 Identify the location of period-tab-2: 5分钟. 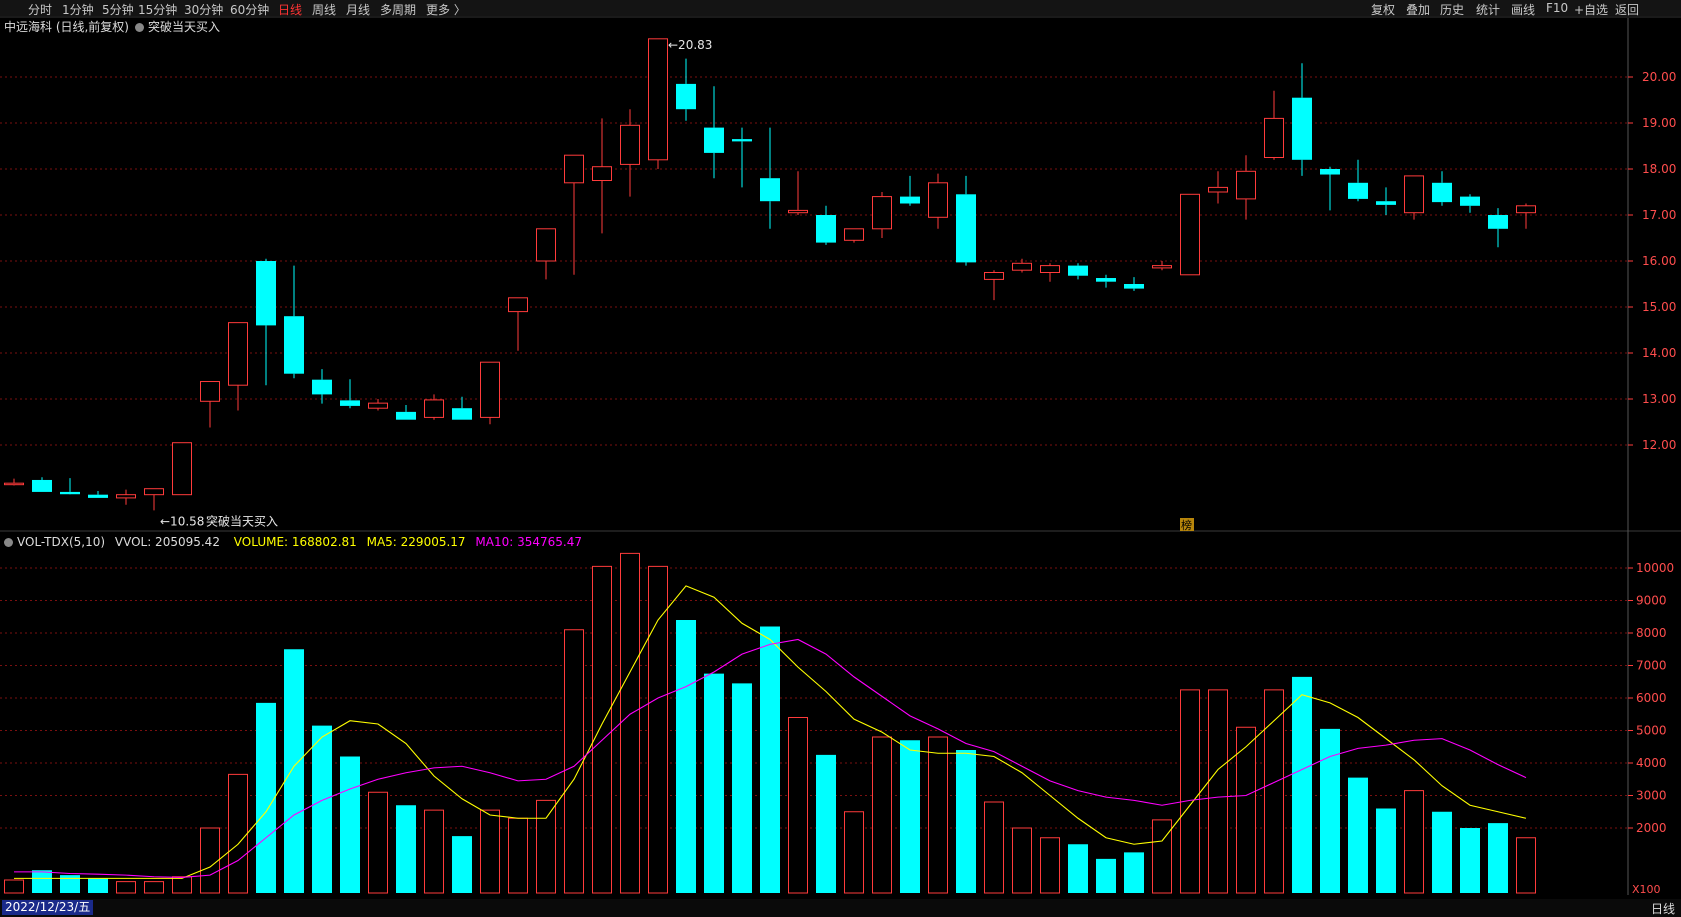
(118, 10).